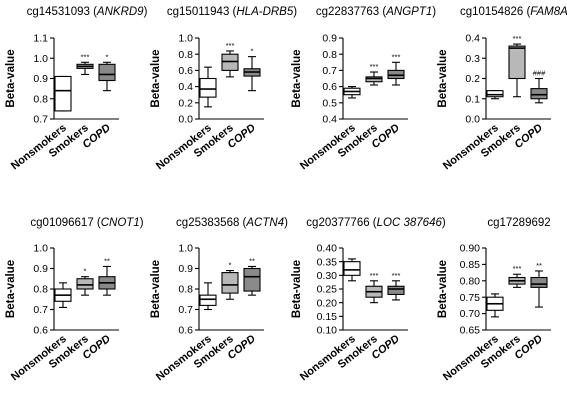  I want to click on panel-title-probe: cg01096617 (, so click(65, 223).